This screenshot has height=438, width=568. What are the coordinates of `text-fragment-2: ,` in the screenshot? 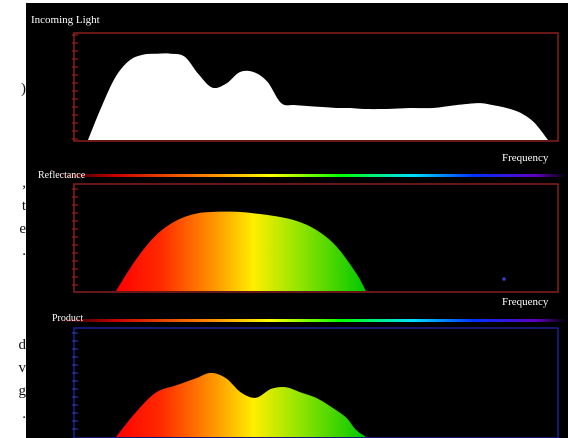 It's located at (24, 183).